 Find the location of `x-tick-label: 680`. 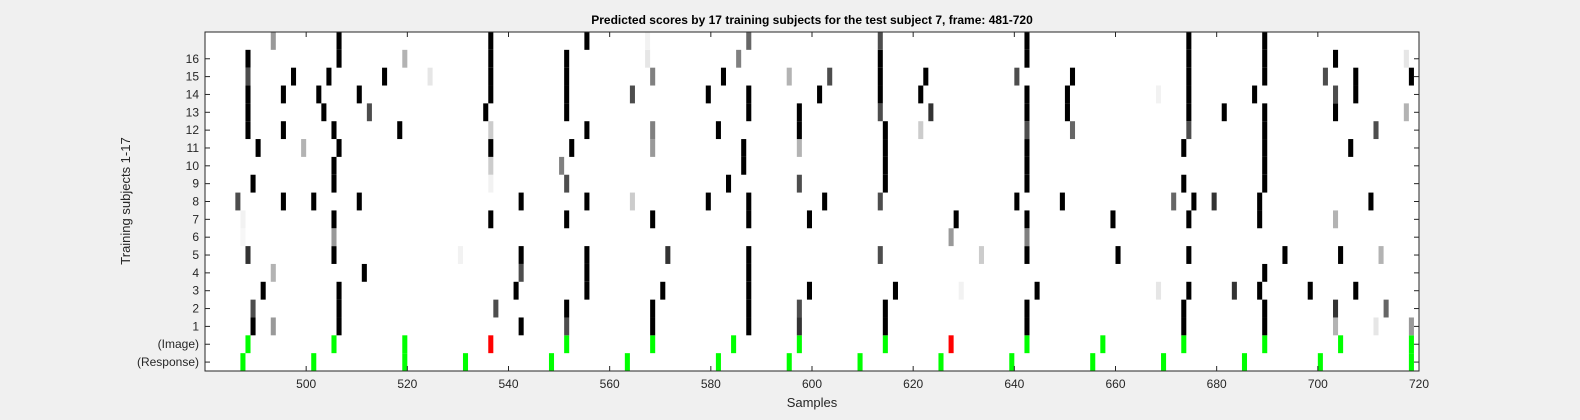

x-tick-label: 680 is located at coordinates (1217, 384).